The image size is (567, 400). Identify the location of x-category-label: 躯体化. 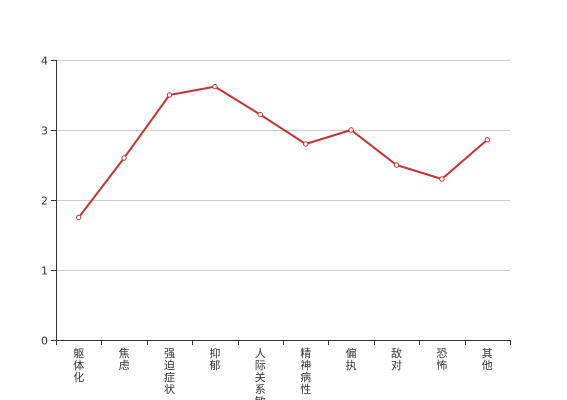
(78, 365).